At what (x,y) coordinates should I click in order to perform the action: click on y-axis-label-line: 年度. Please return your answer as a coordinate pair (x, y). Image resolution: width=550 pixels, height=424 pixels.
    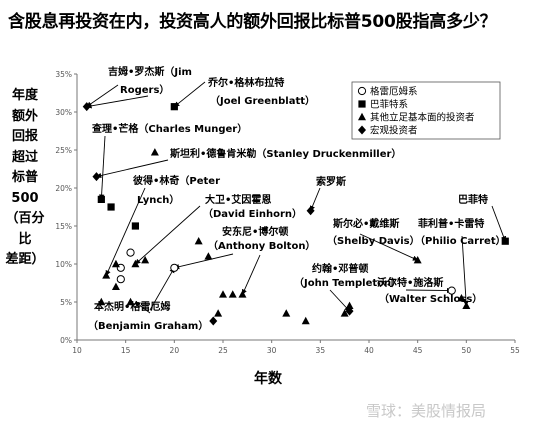
    Looking at the image, I should click on (24, 95).